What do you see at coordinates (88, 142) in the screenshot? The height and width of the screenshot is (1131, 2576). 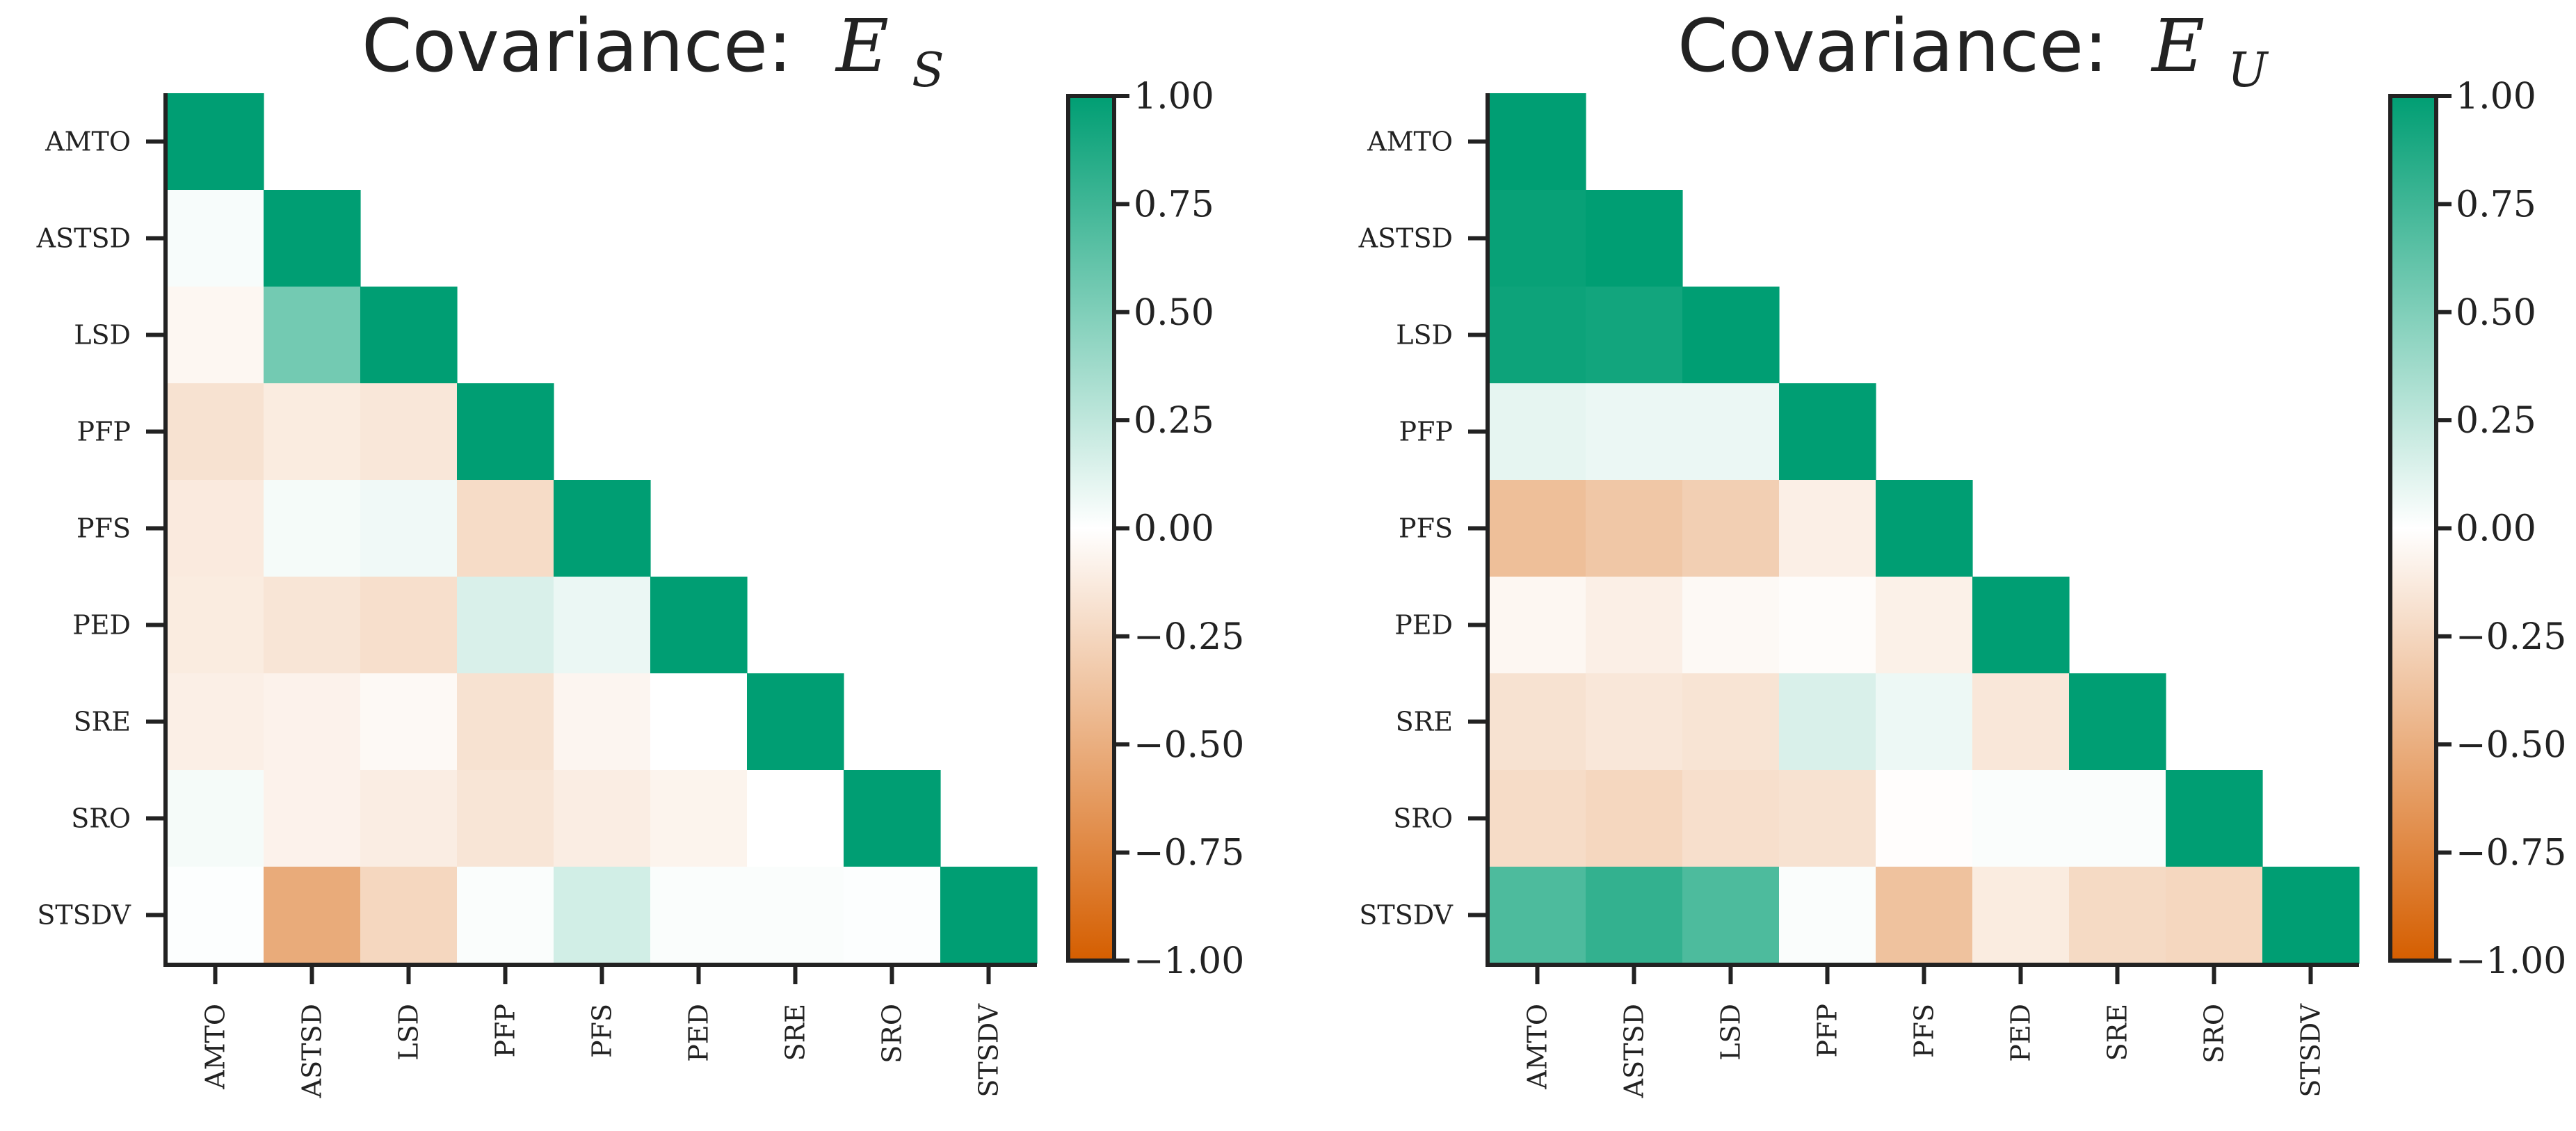 I see `y-tick-label-amto: AMTO` at bounding box center [88, 142].